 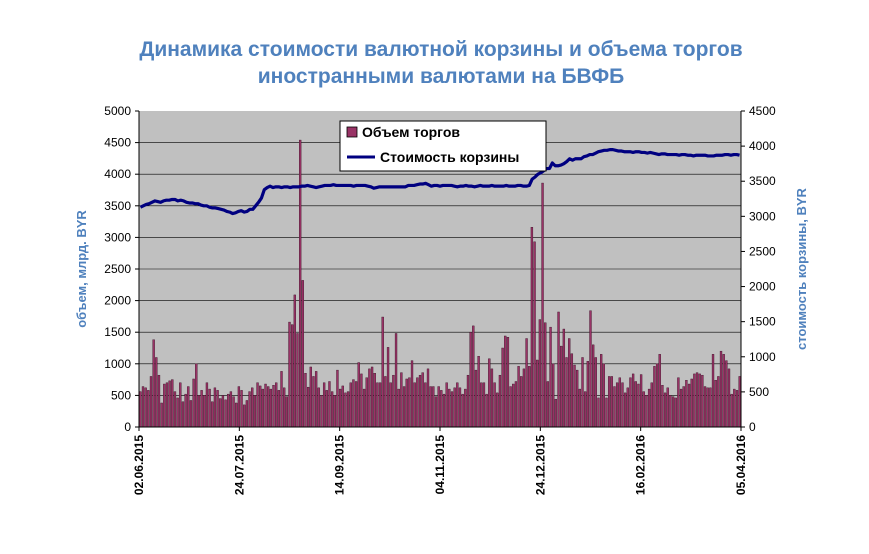 I want to click on y-axis-title-left: объем, млрд. BYR, so click(x=81, y=269).